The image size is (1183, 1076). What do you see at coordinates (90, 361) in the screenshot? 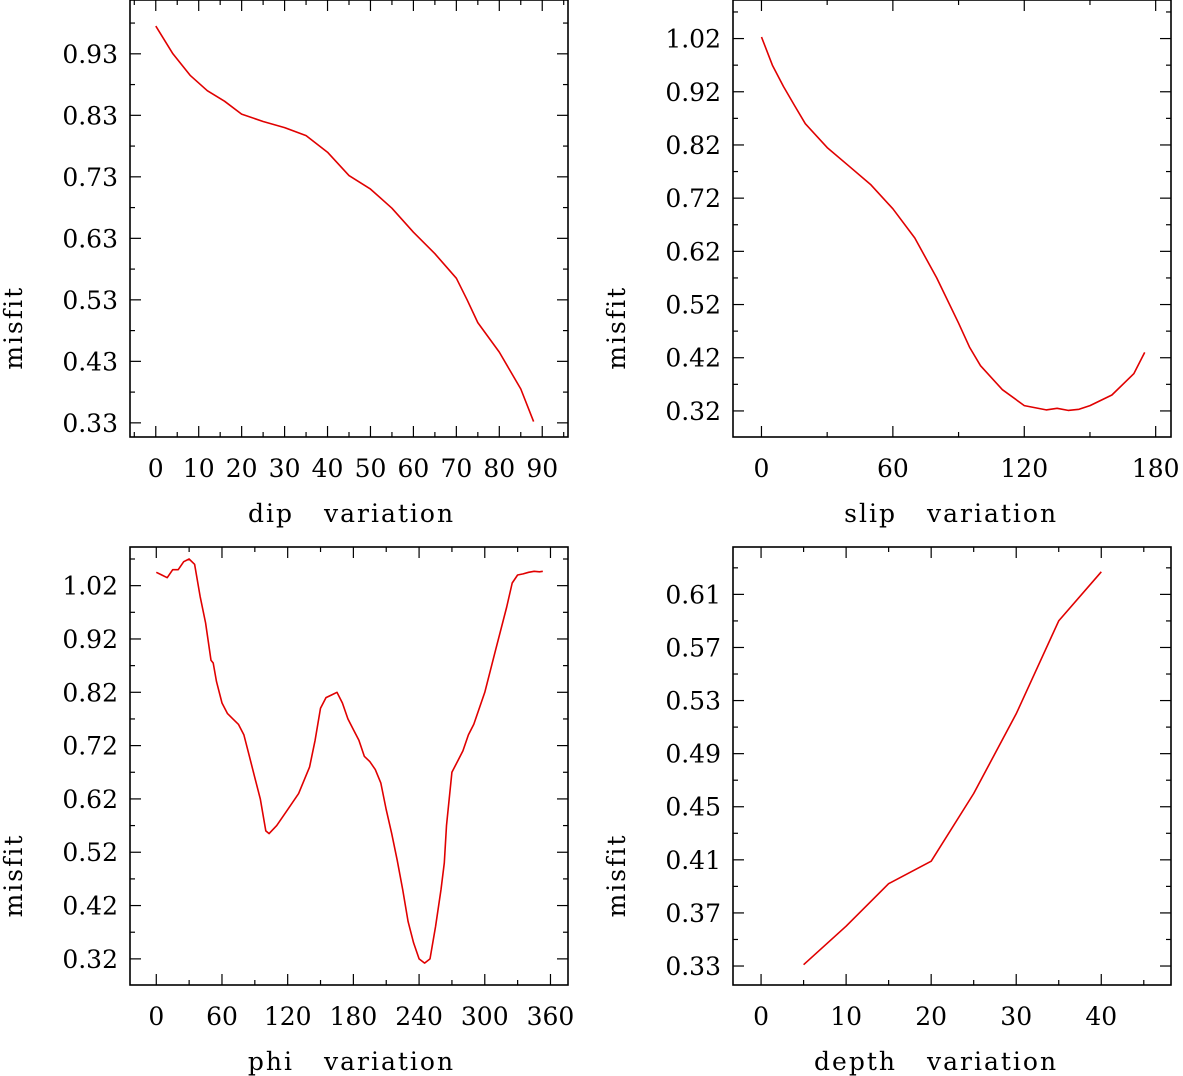
I see `y-tick-label: 0.43` at bounding box center [90, 361].